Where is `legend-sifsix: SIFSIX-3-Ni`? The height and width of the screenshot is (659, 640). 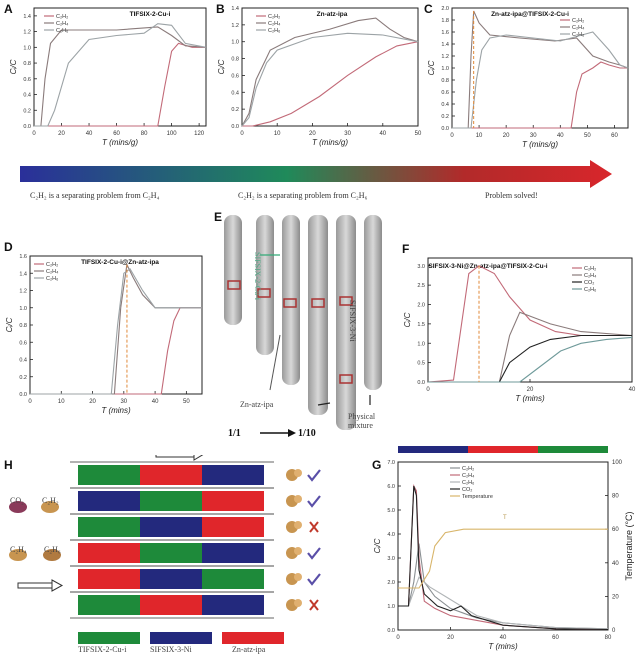
legend-sifsix: SIFSIX-3-Ni is located at coordinates (171, 649).